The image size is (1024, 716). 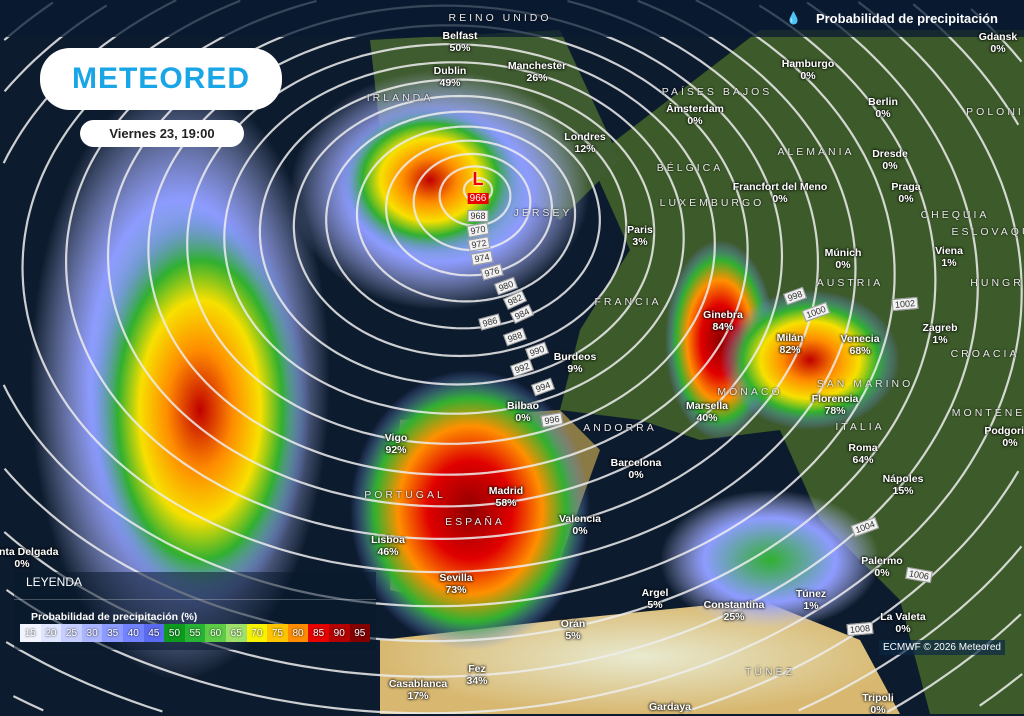 I want to click on legend-step: 40, so click(x=133, y=633).